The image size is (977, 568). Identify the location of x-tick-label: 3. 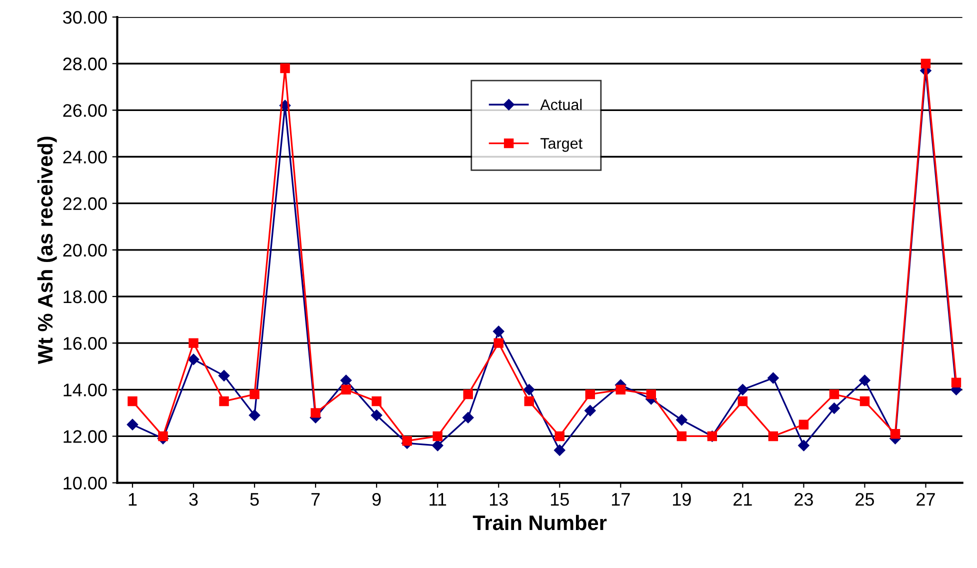
(193, 499).